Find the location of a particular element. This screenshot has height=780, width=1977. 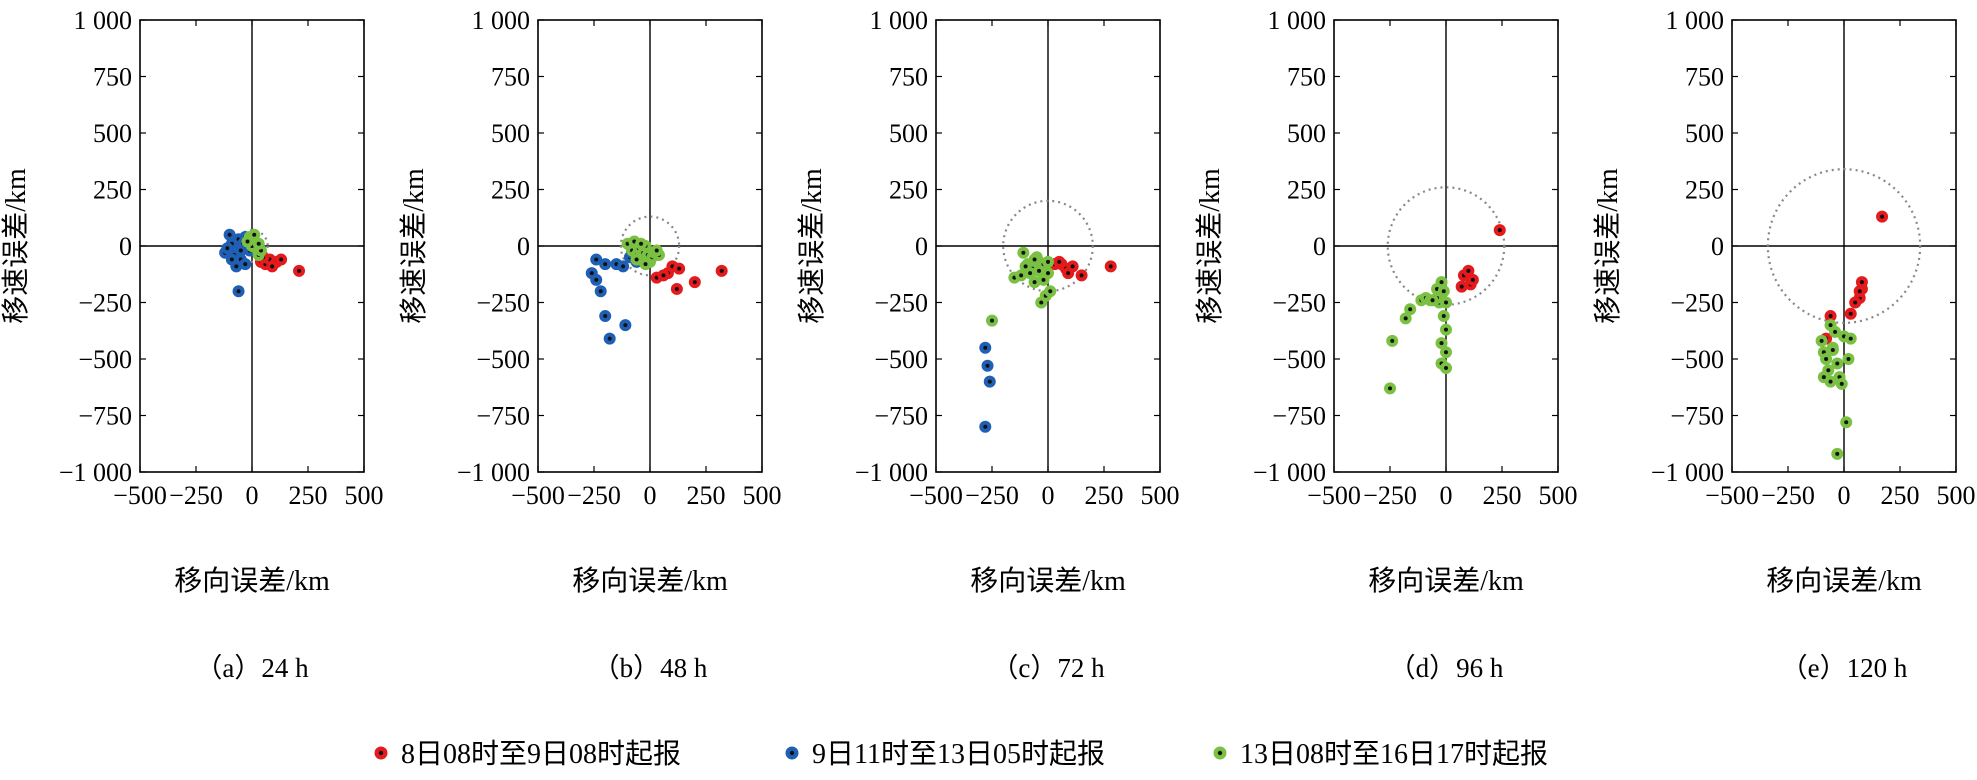

legend-item-3: 13日08时至16日17时起报 is located at coordinates (1380, 754).